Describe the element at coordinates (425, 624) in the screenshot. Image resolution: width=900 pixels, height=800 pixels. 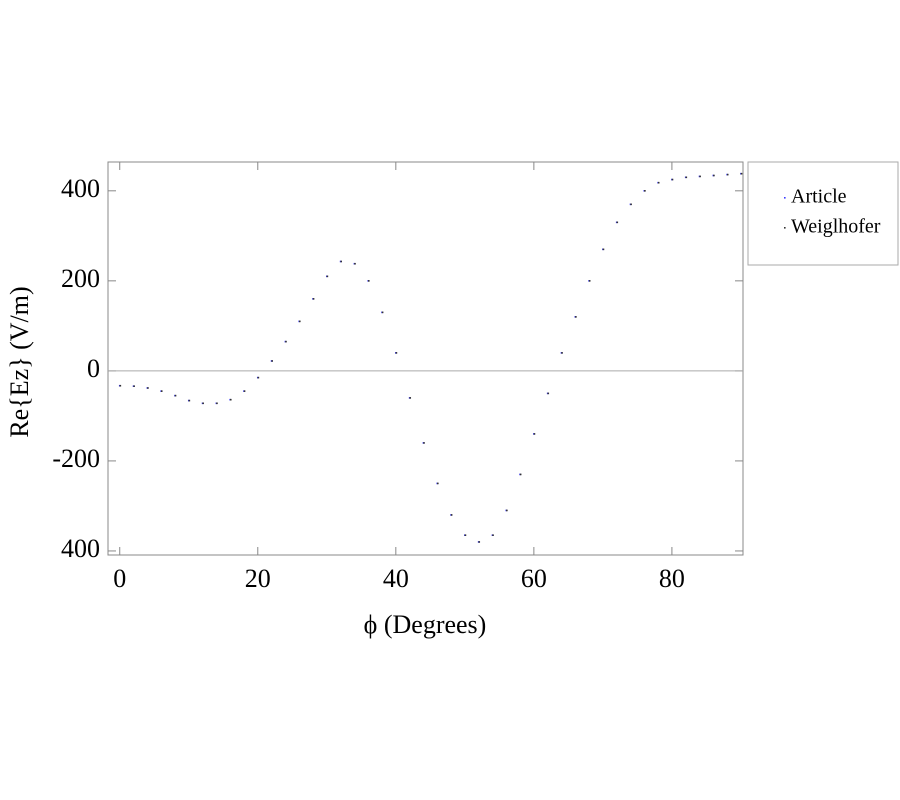
I see `x-axis-label: ϕ (Degrees)` at that location.